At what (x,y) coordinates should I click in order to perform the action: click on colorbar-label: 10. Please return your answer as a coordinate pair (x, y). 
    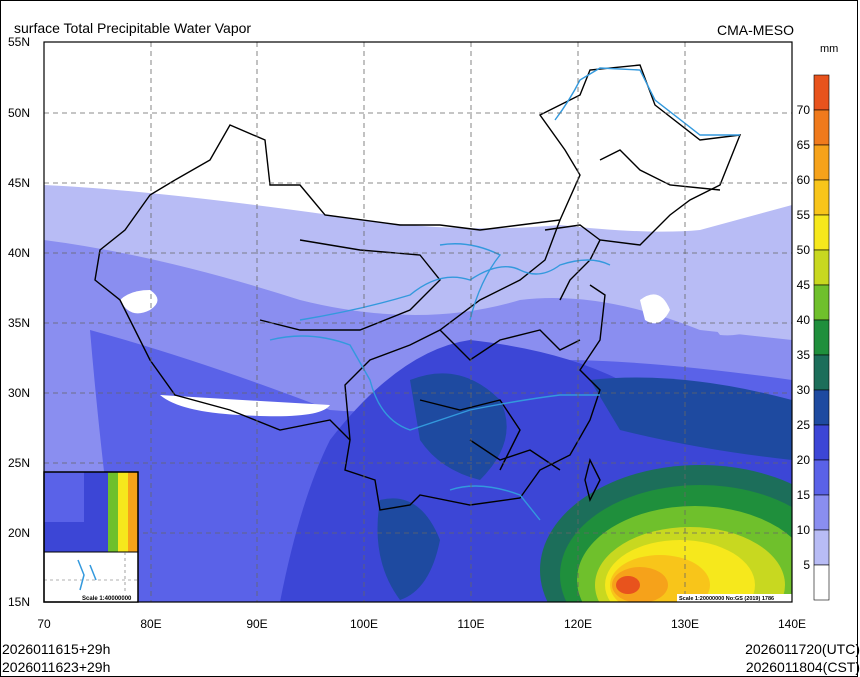
    Looking at the image, I should click on (804, 530).